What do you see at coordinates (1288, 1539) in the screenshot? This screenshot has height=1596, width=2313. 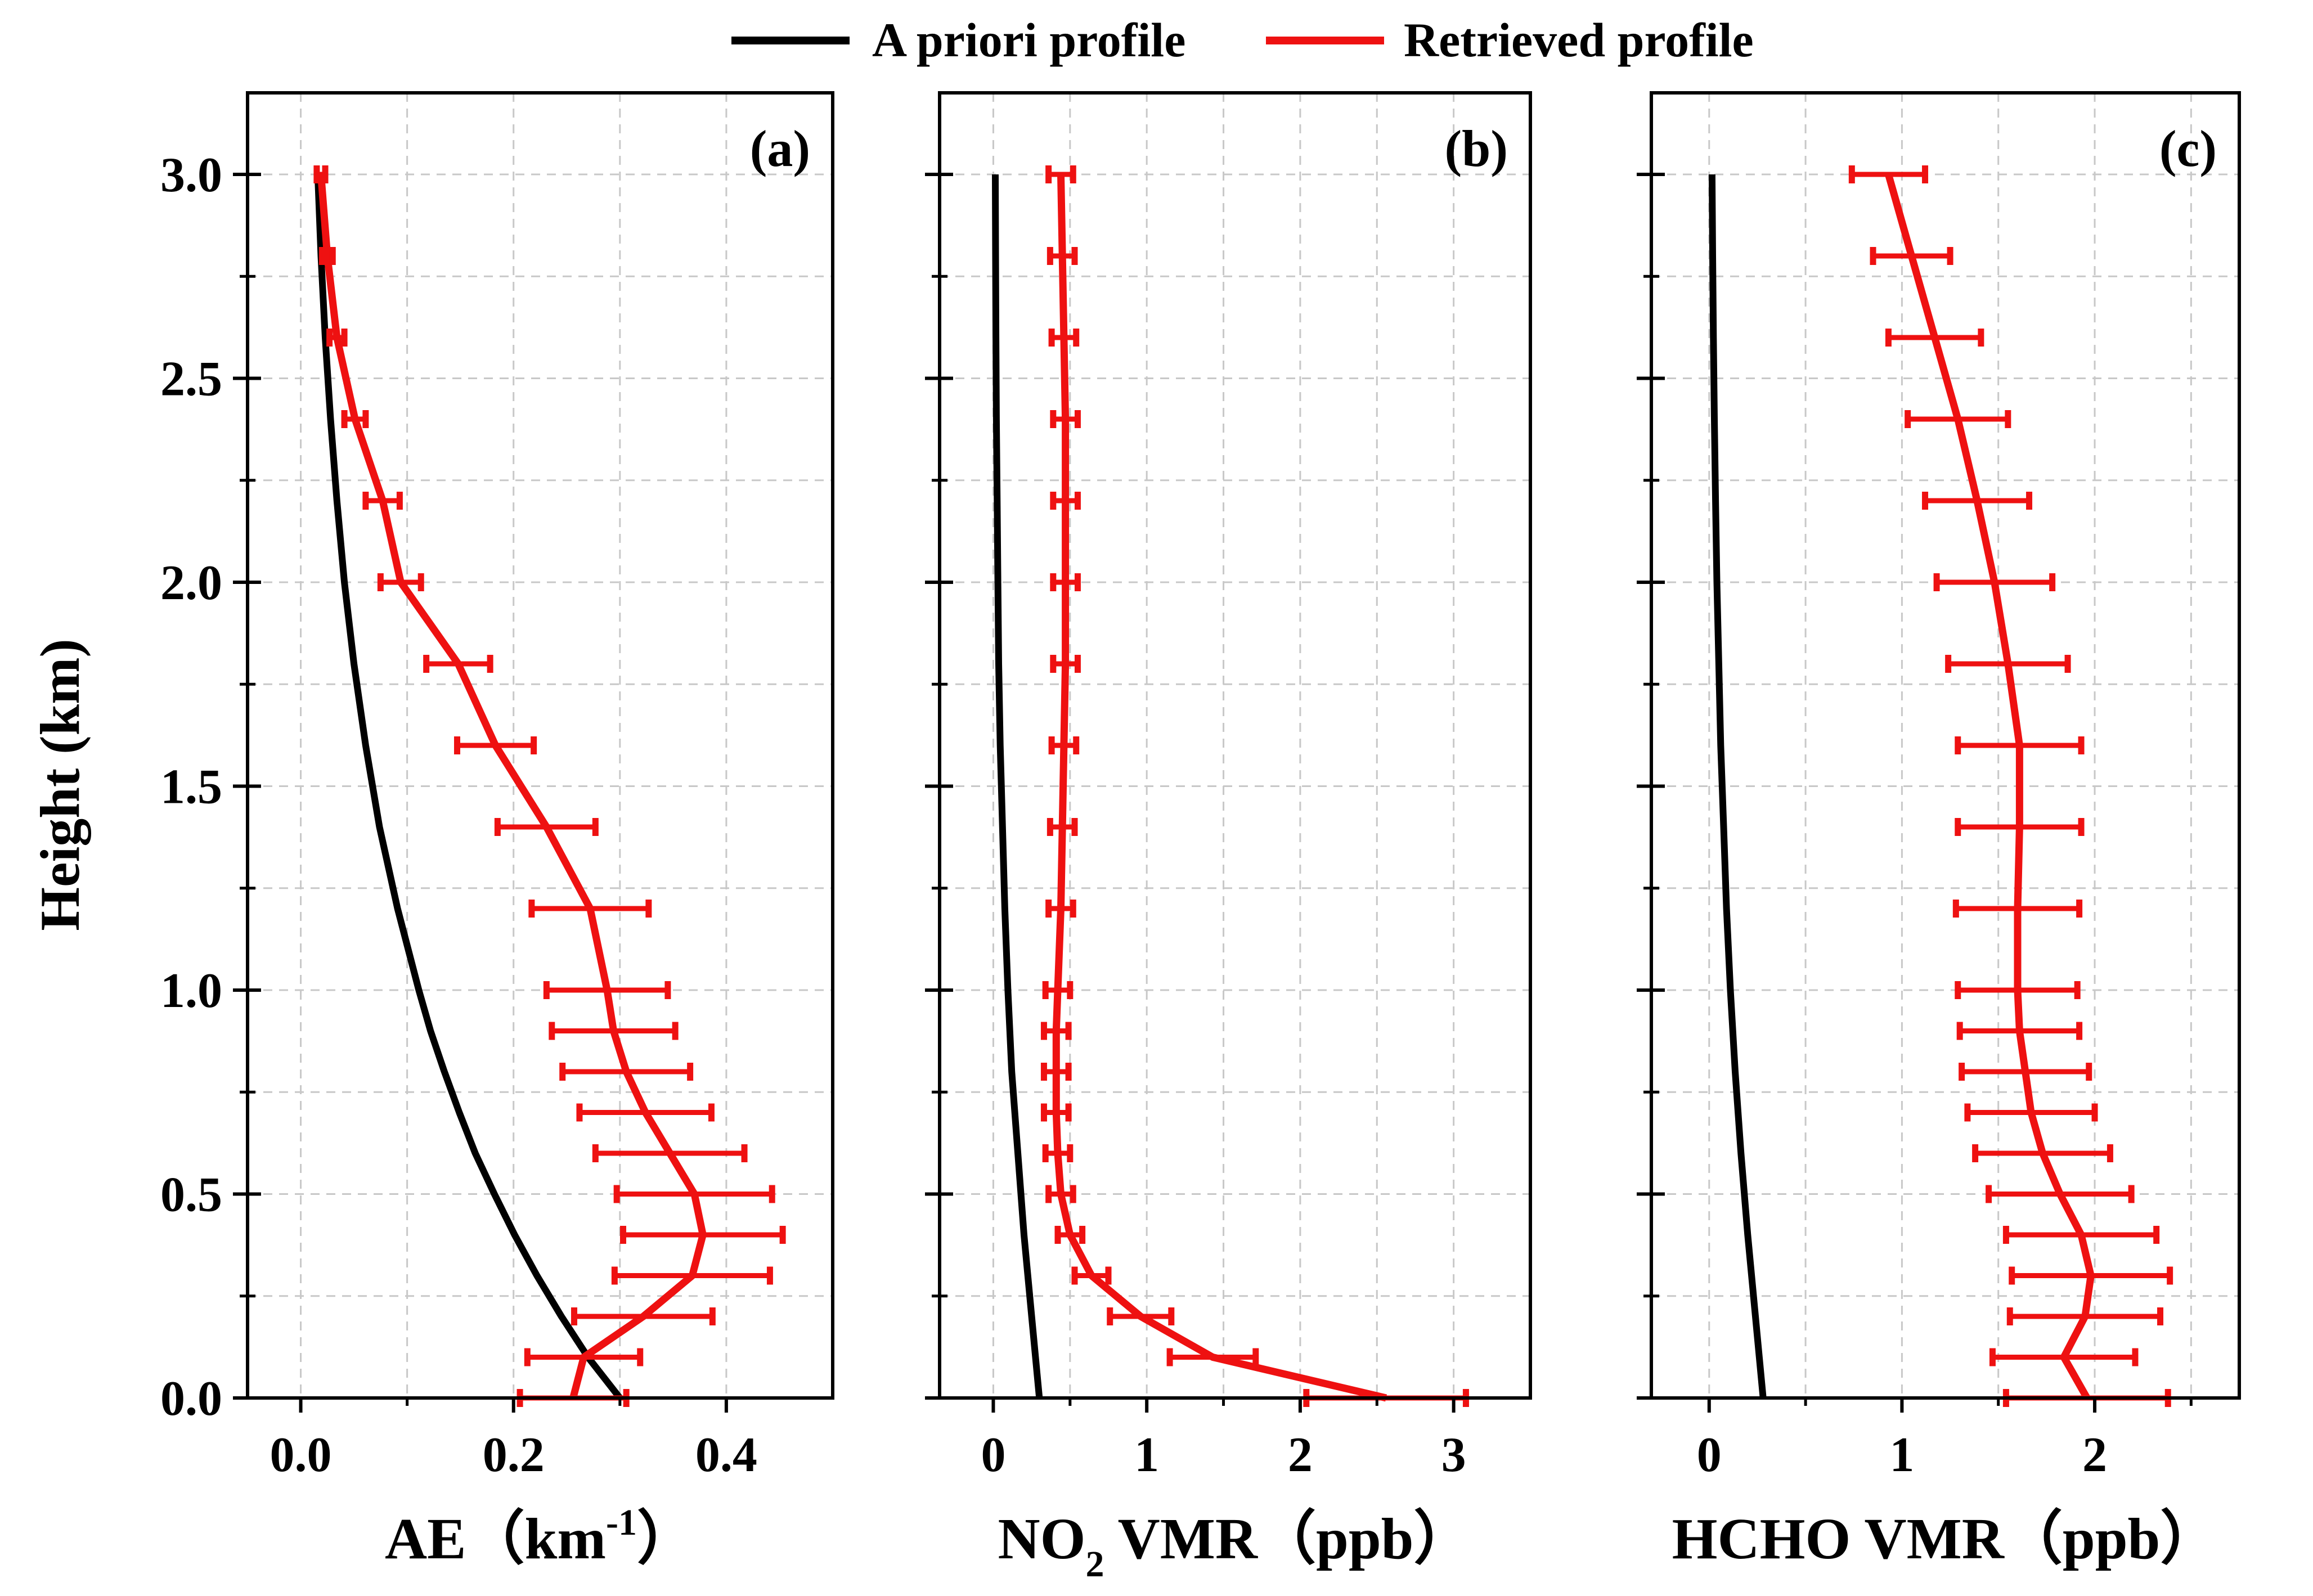 I see `x-axis-label-part: VMR（ppb）` at bounding box center [1288, 1539].